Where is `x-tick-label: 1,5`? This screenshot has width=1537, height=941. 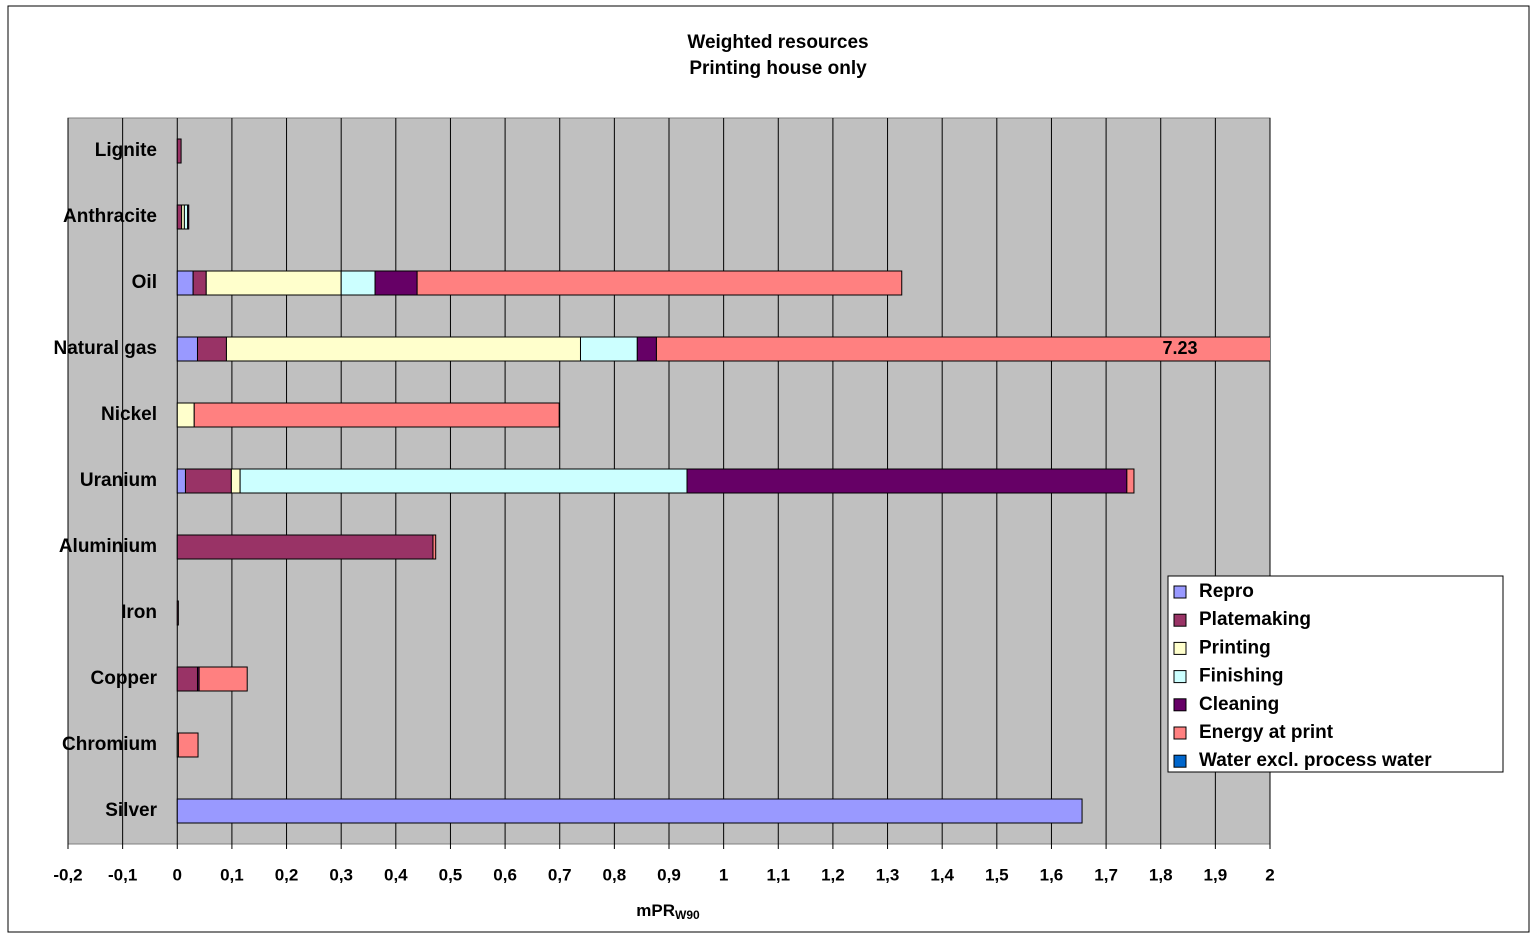
x-tick-label: 1,5 is located at coordinates (997, 874).